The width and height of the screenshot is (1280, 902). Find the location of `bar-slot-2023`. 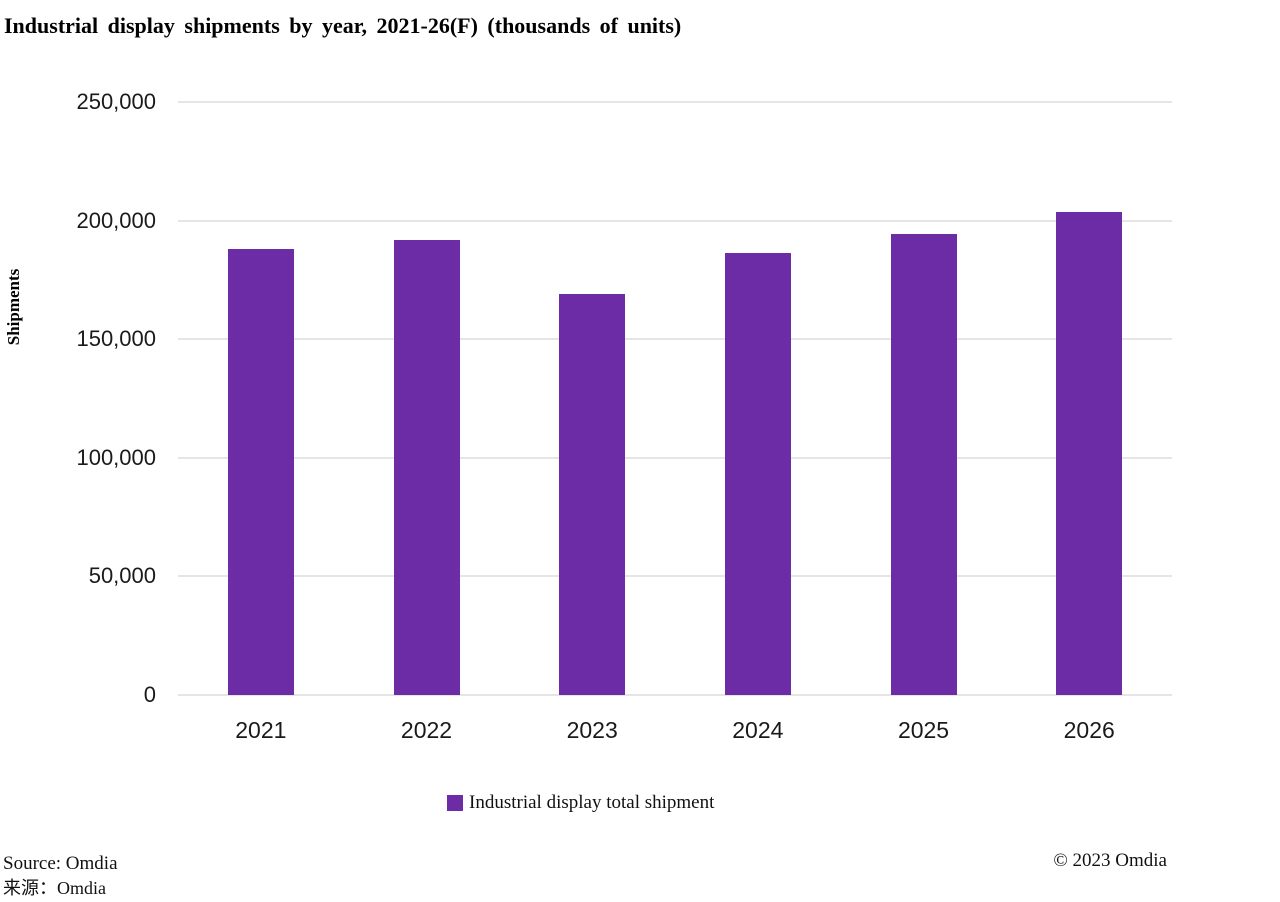

bar-slot-2023 is located at coordinates (592, 398).